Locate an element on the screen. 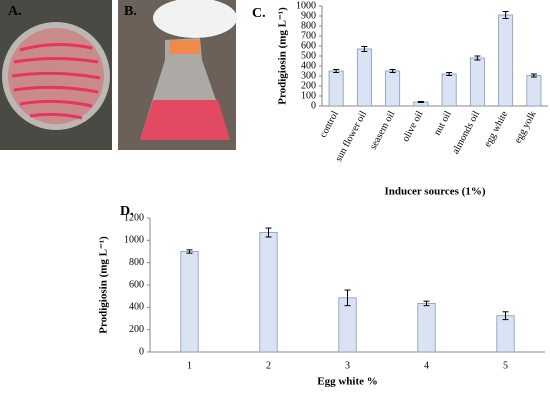 The width and height of the screenshot is (550, 393). y-tick-label: 1200 is located at coordinates (134, 217).